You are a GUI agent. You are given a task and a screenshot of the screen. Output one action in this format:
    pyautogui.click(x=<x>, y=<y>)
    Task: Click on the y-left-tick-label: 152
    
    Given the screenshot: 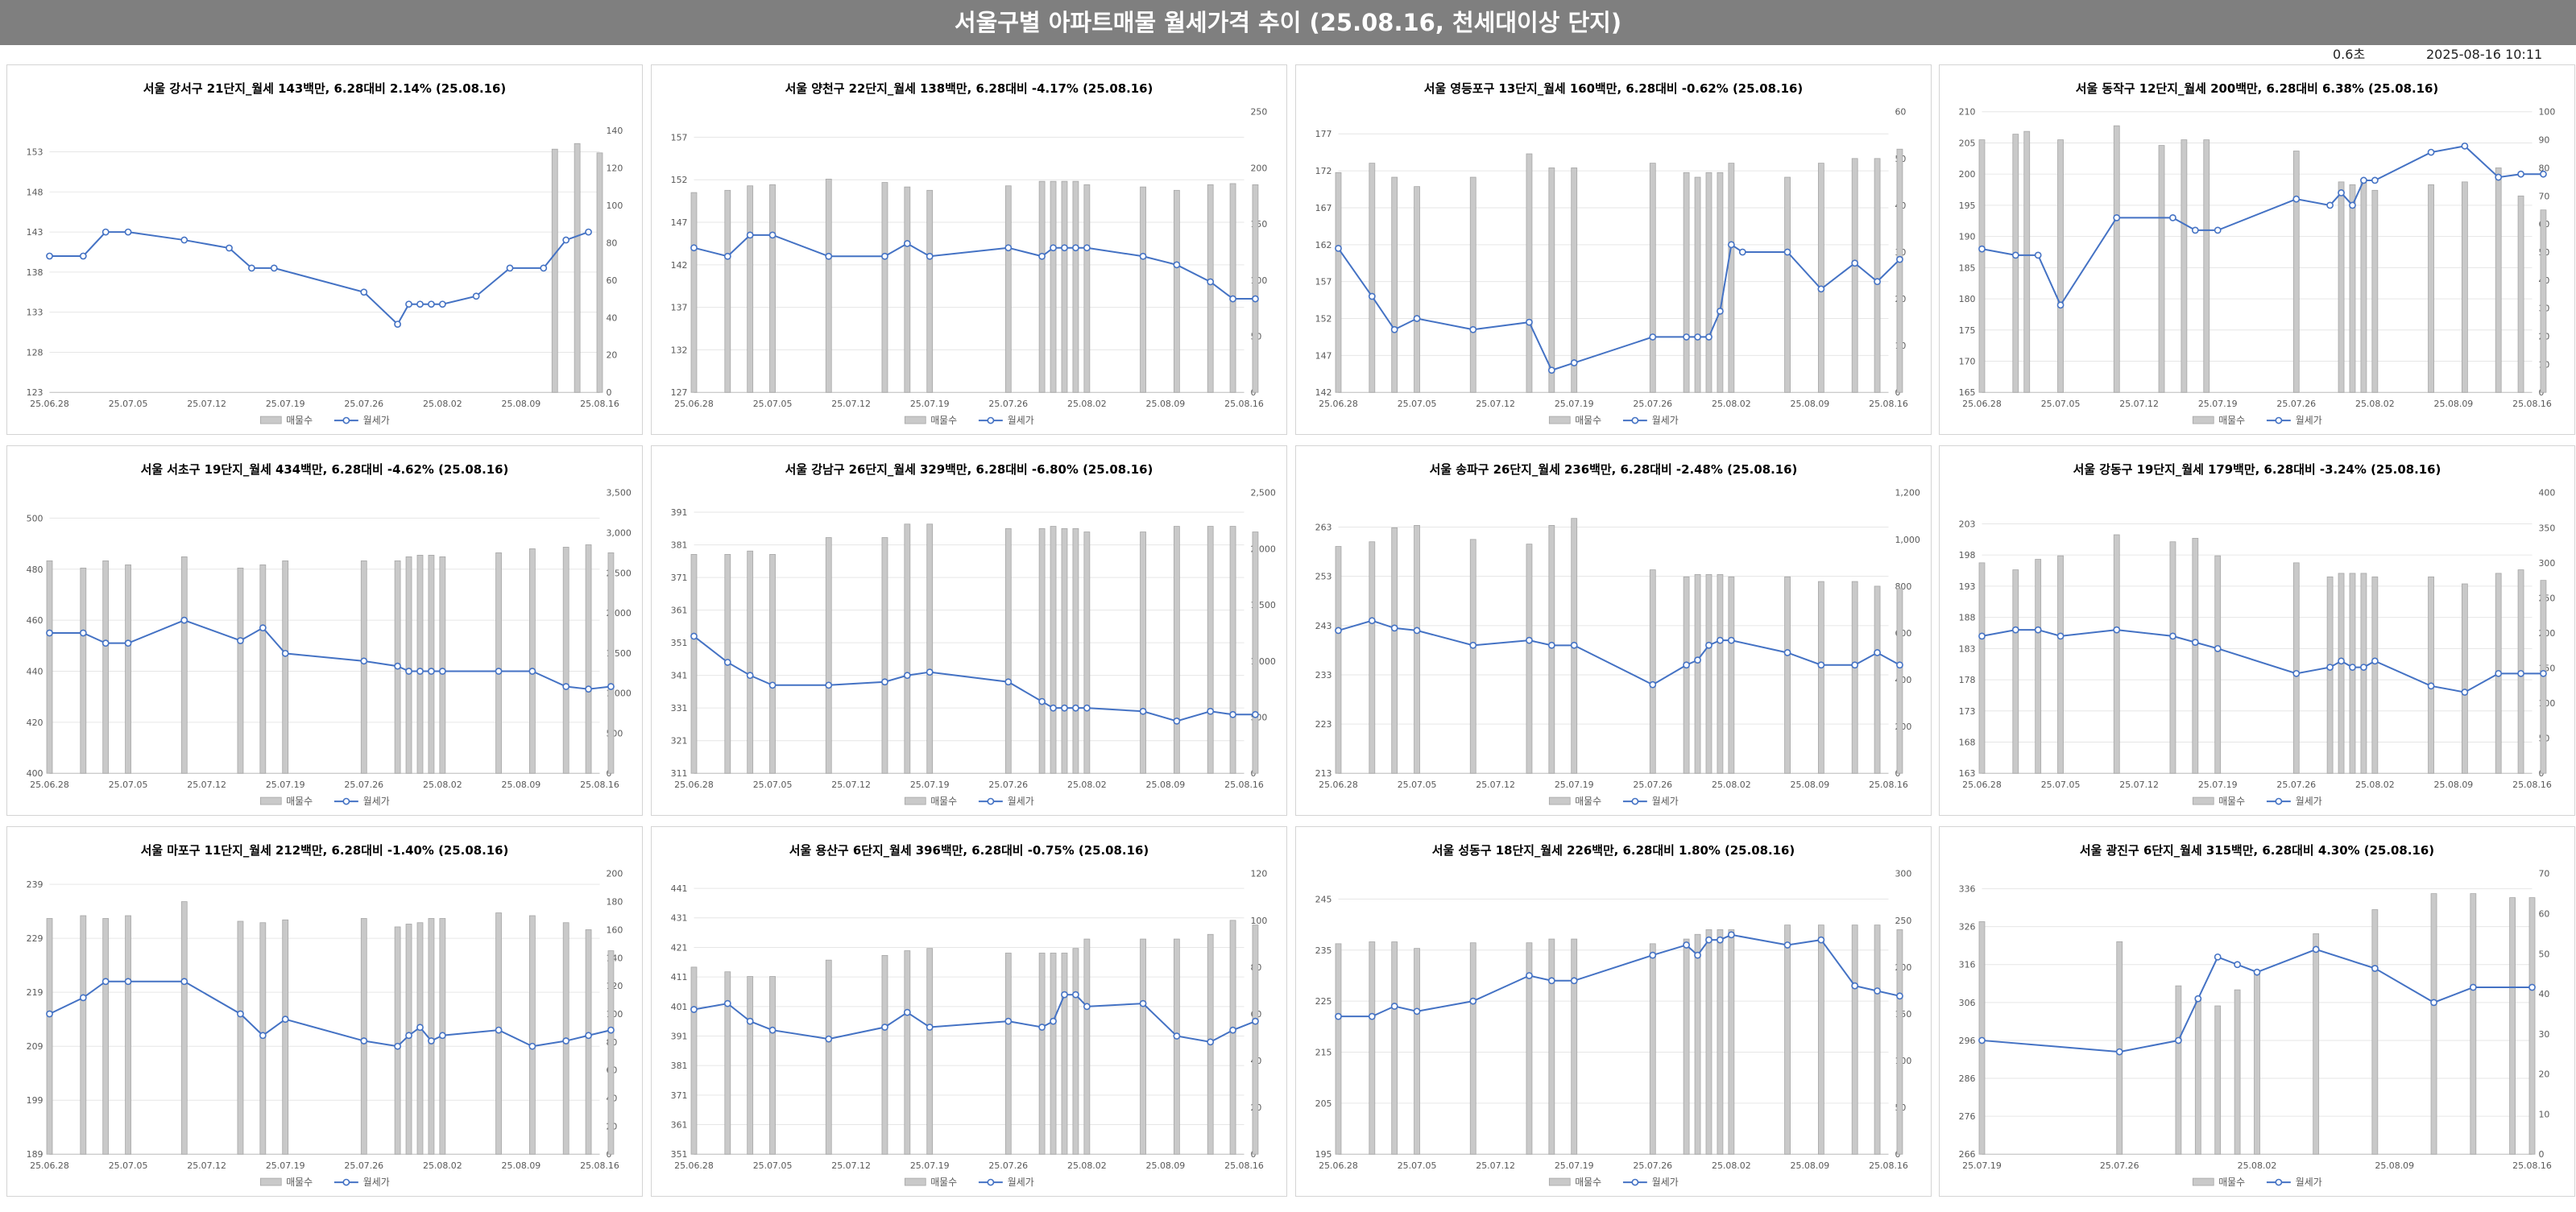 What is the action you would take?
    pyautogui.click(x=1323, y=319)
    